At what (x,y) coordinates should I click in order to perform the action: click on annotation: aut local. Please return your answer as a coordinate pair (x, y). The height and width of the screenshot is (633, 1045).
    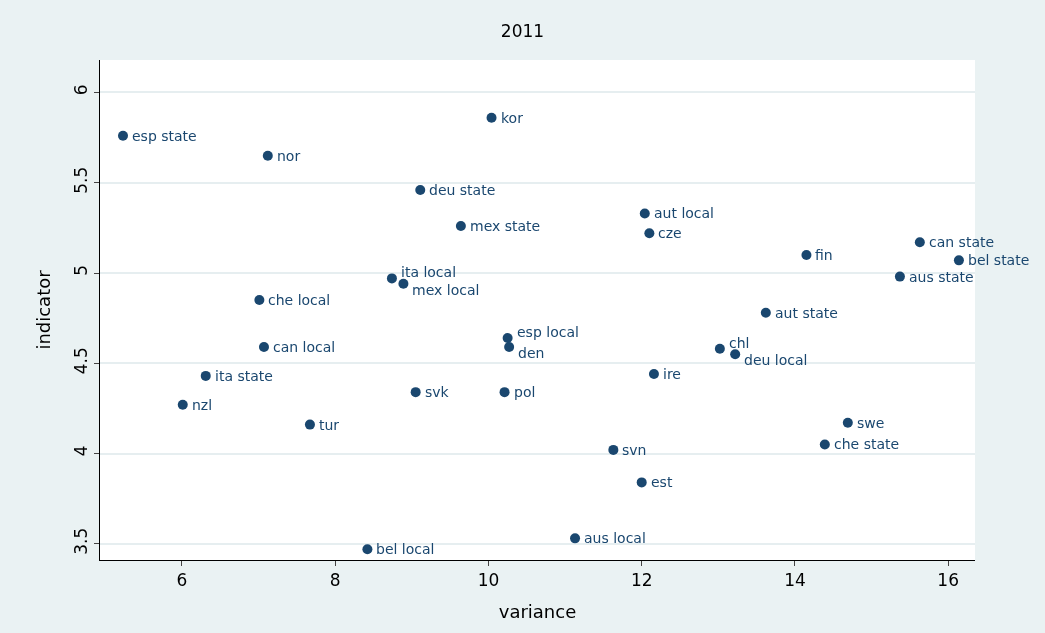
    Looking at the image, I should click on (684, 213).